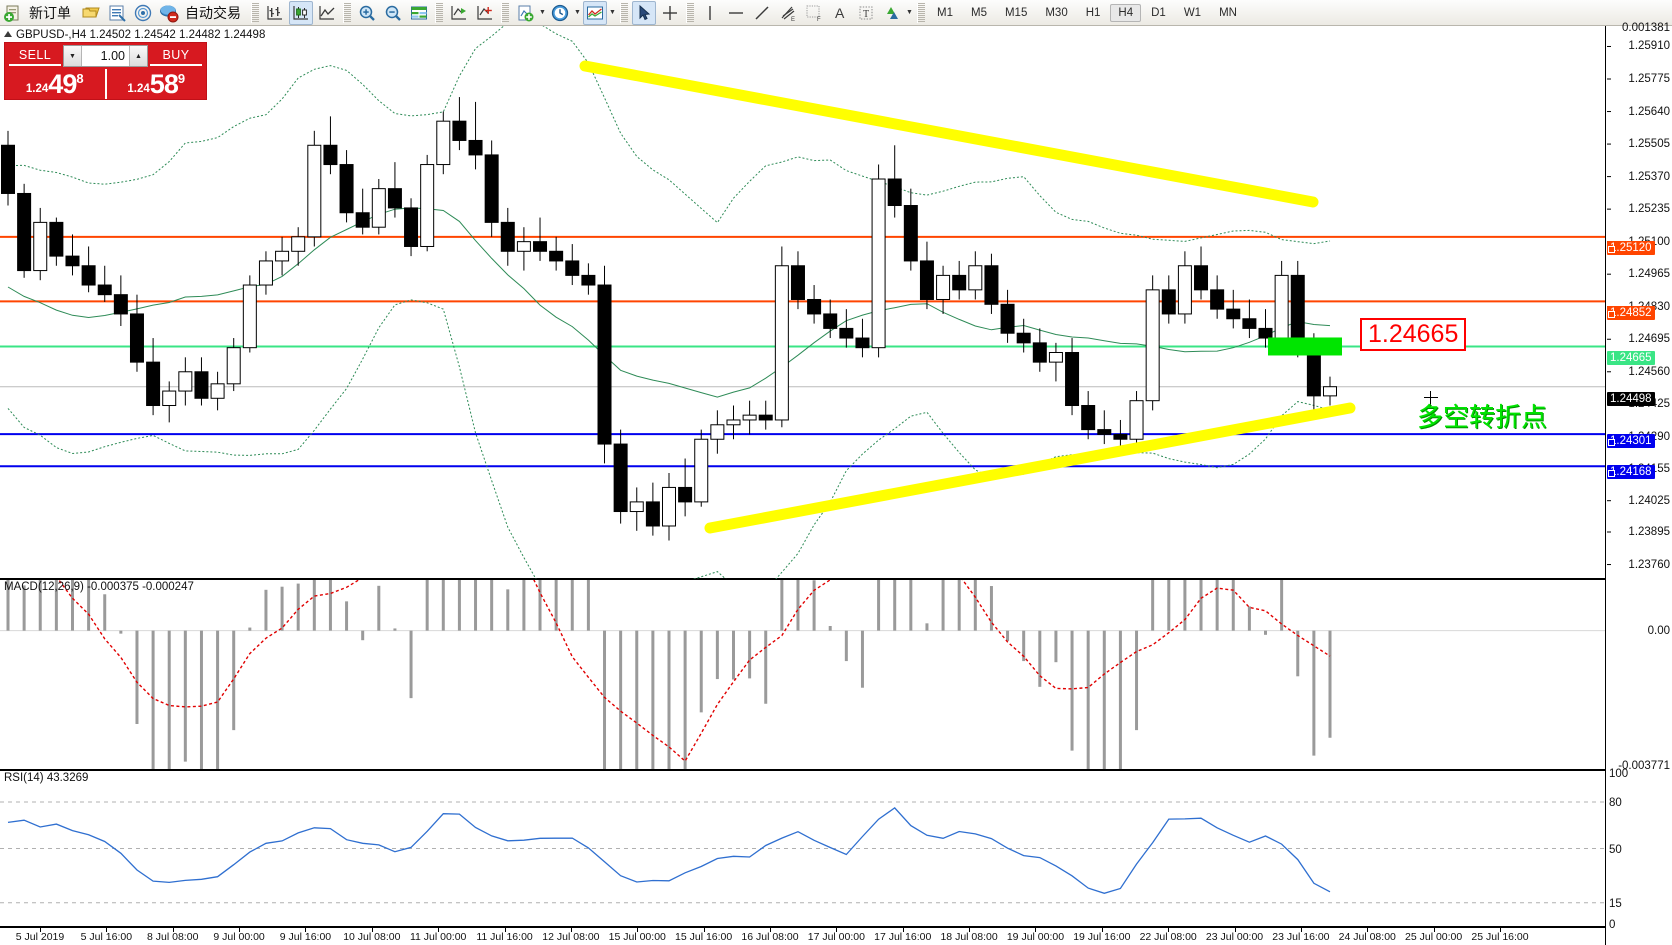 The height and width of the screenshot is (945, 1672). Describe the element at coordinates (525, 13) in the screenshot. I see `template-icon` at that location.